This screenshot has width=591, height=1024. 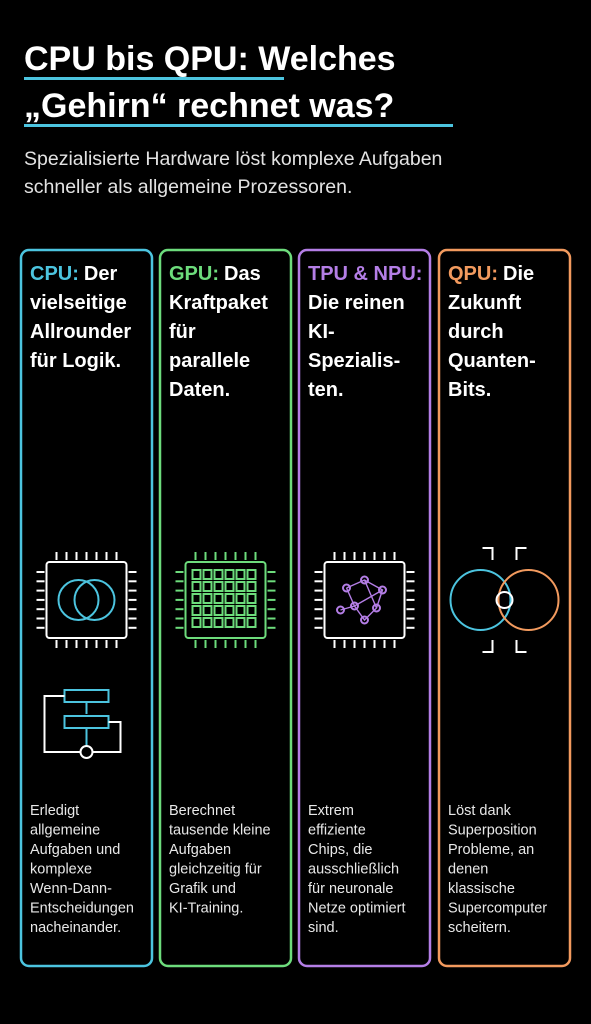 I want to click on card-heading-line: für Logik., so click(x=75, y=361).